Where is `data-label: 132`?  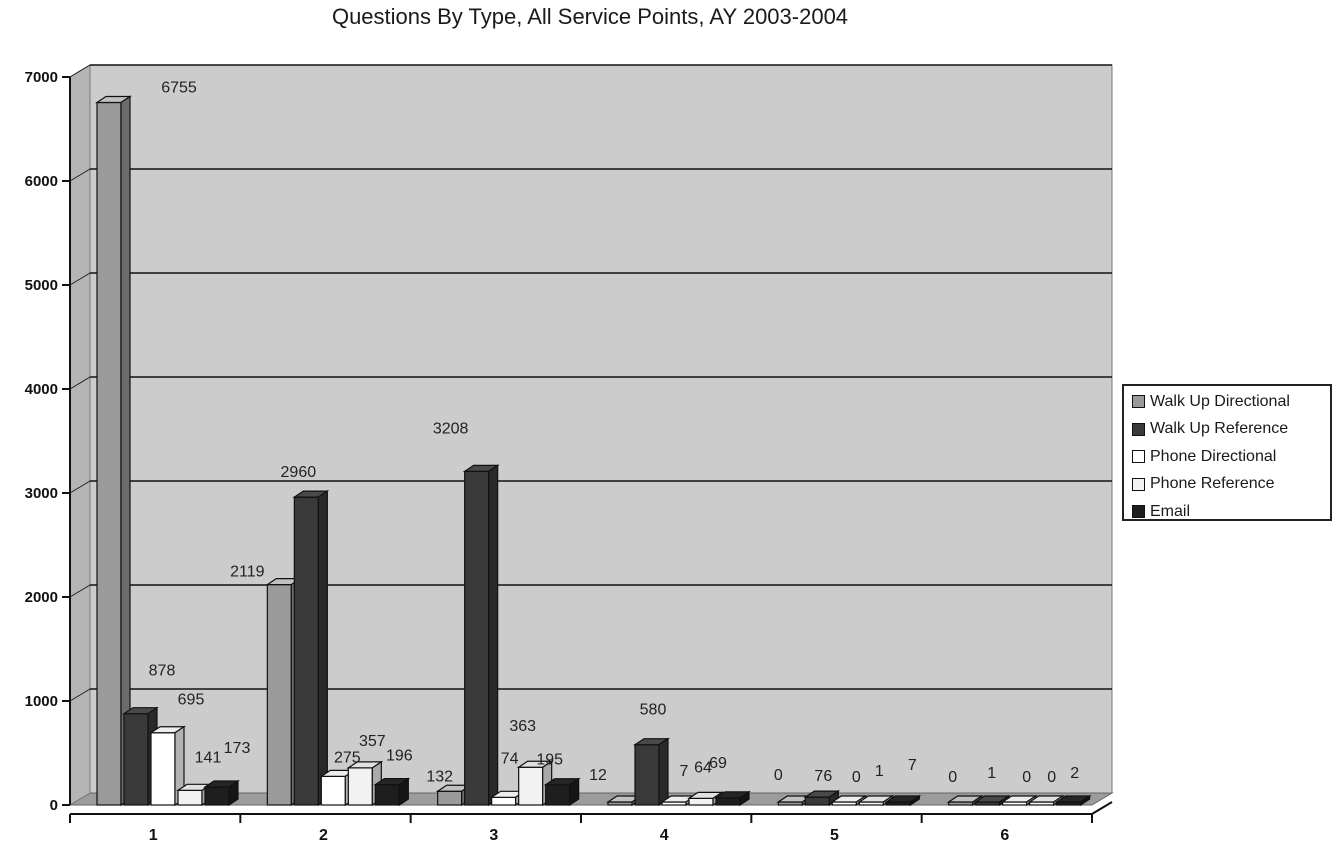 data-label: 132 is located at coordinates (439, 776).